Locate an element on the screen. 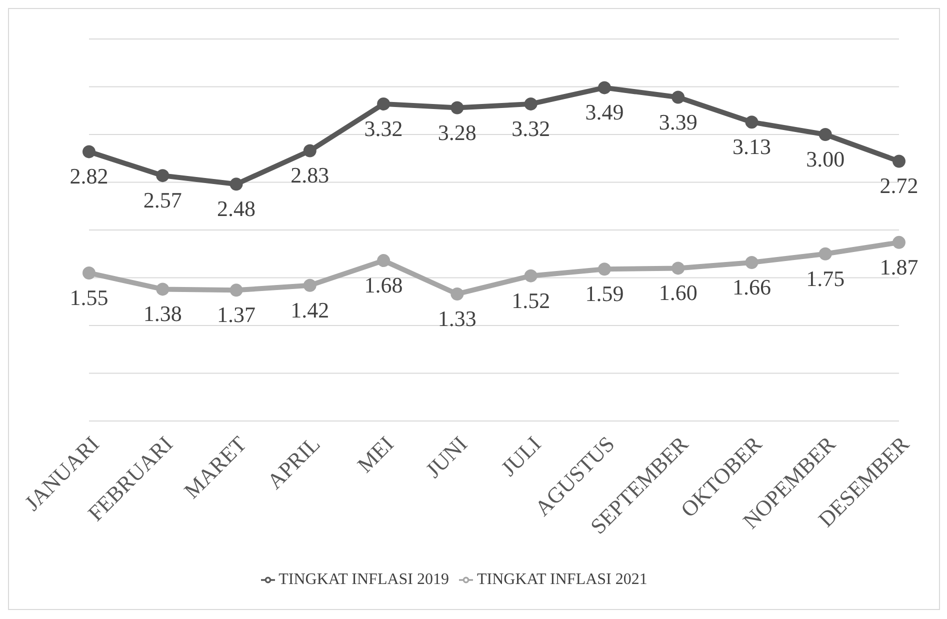 The width and height of the screenshot is (947, 619). data-label: 2.57 is located at coordinates (162, 200).